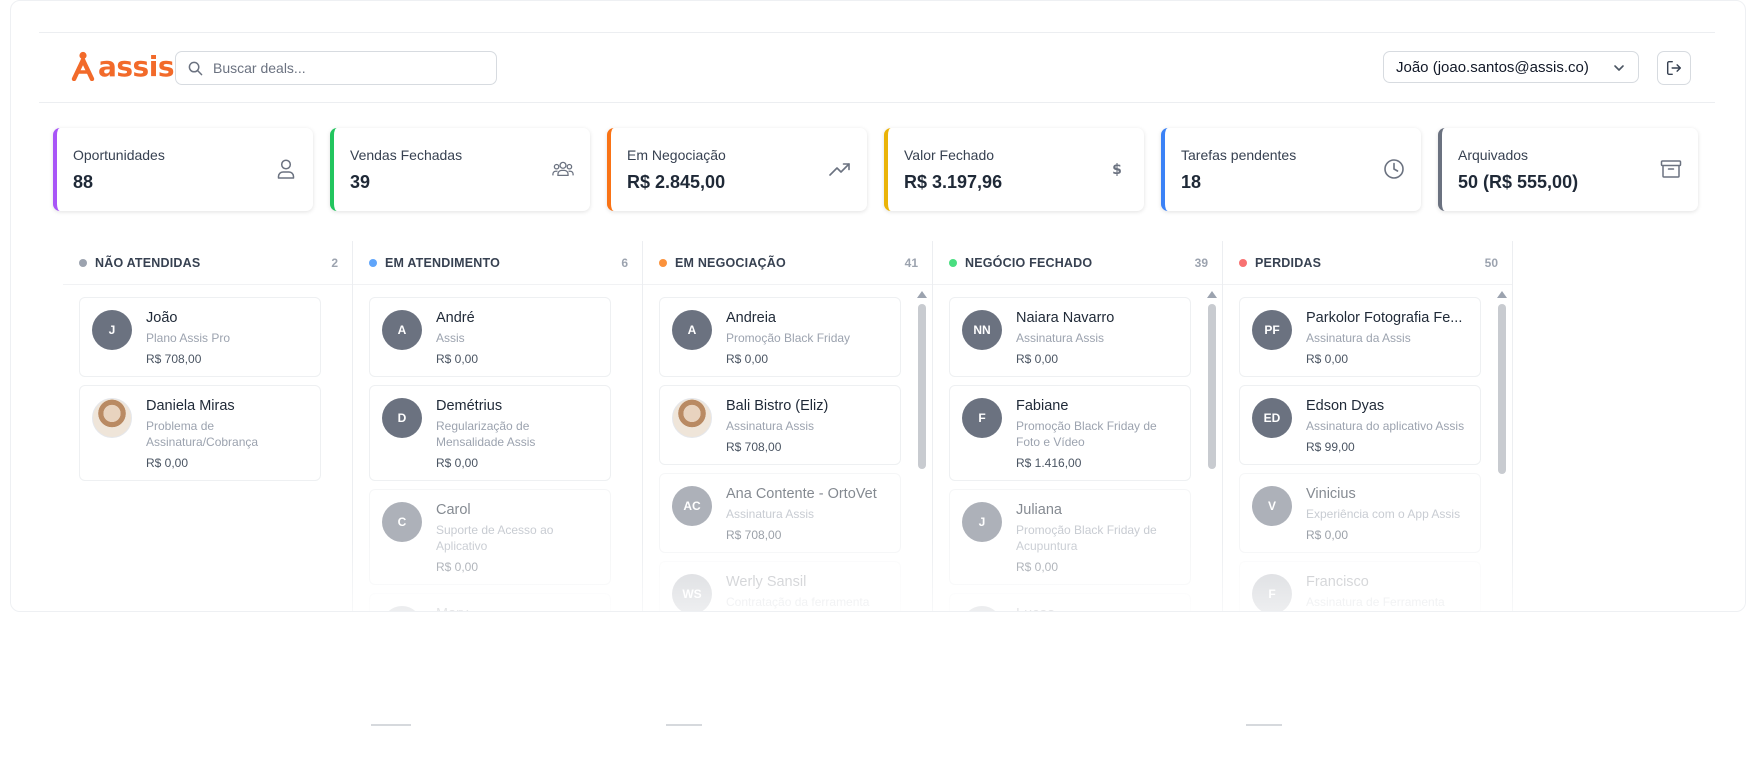 The image size is (1746, 773). I want to click on stat-value: 18, so click(1191, 182).